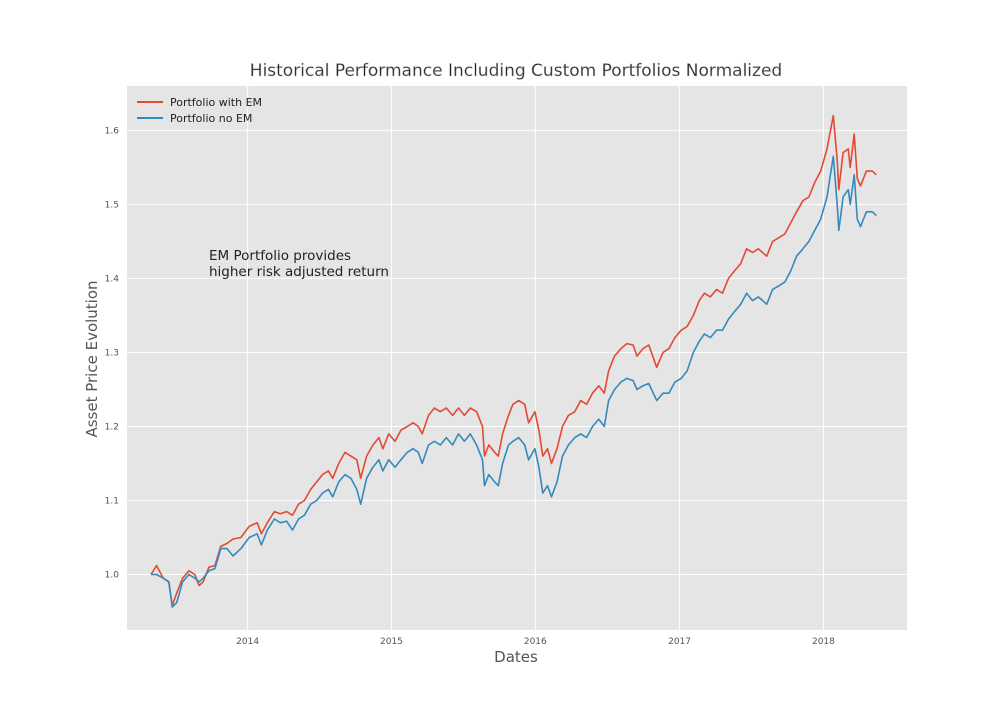 The width and height of the screenshot is (1008, 724). Describe the element at coordinates (216, 102) in the screenshot. I see `legend-label-with-em: Portfolio with EM` at that location.